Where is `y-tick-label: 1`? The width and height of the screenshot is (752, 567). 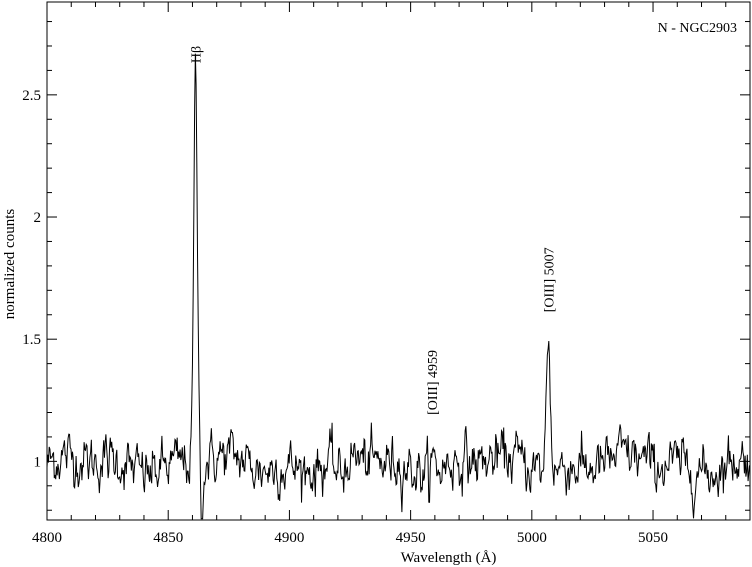
y-tick-label: 1 is located at coordinates (38, 462).